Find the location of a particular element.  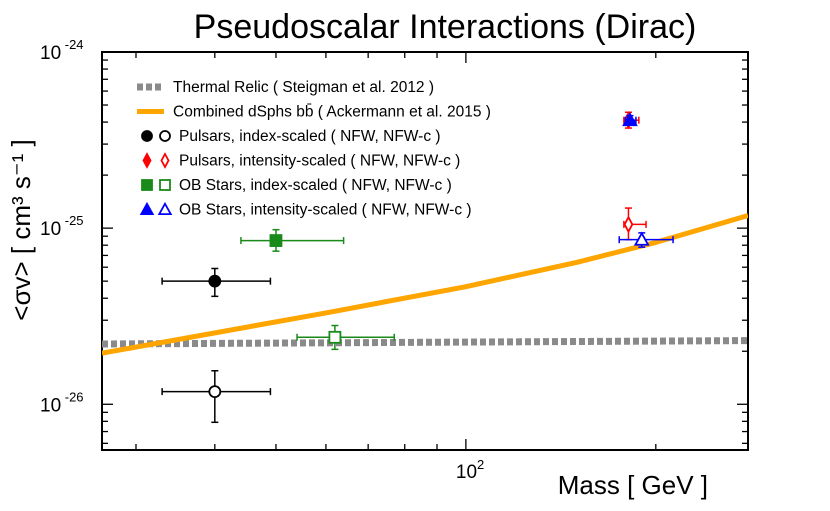

y-tick-label: 10 -24 is located at coordinates (62, 50).